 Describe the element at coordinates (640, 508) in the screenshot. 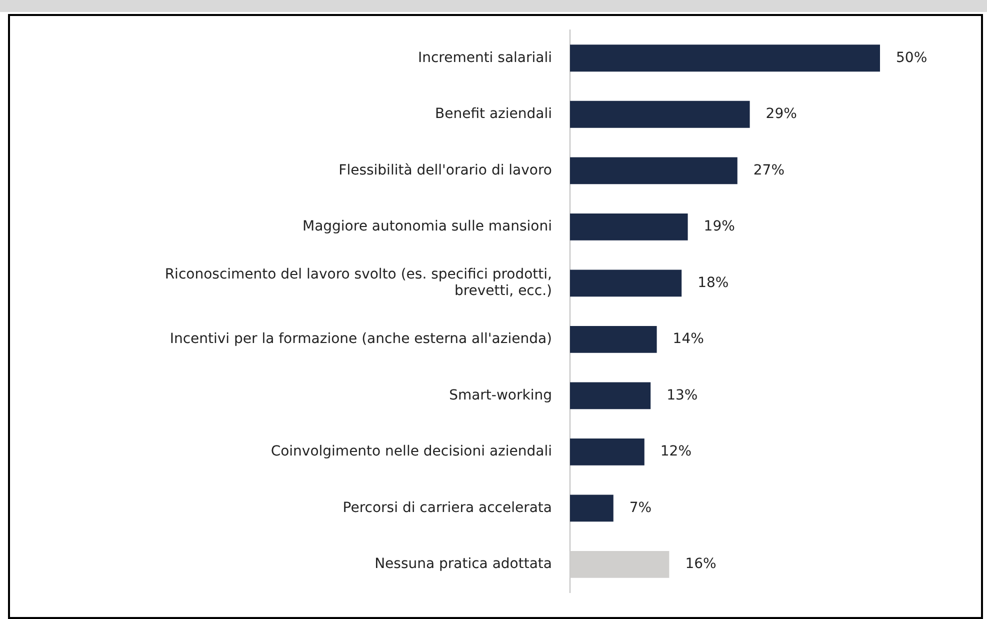

I see `data-label: 7%` at that location.